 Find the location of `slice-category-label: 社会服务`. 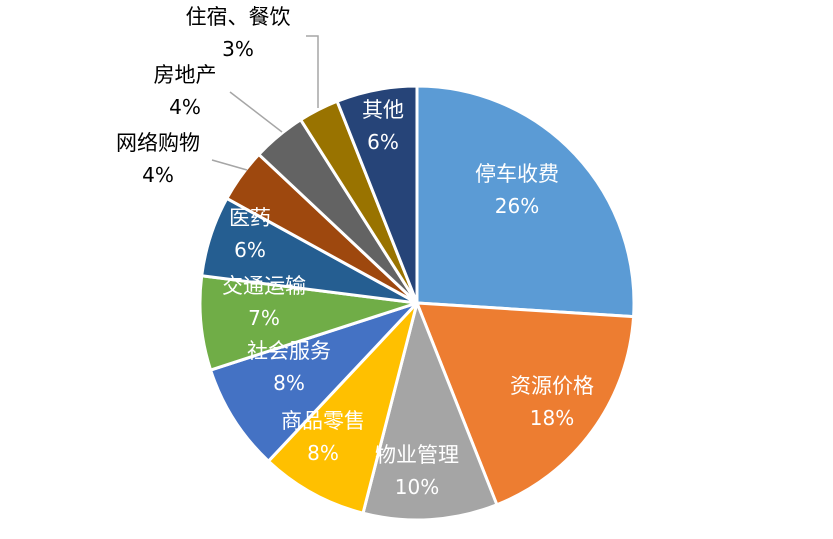

slice-category-label: 社会服务 is located at coordinates (289, 351).